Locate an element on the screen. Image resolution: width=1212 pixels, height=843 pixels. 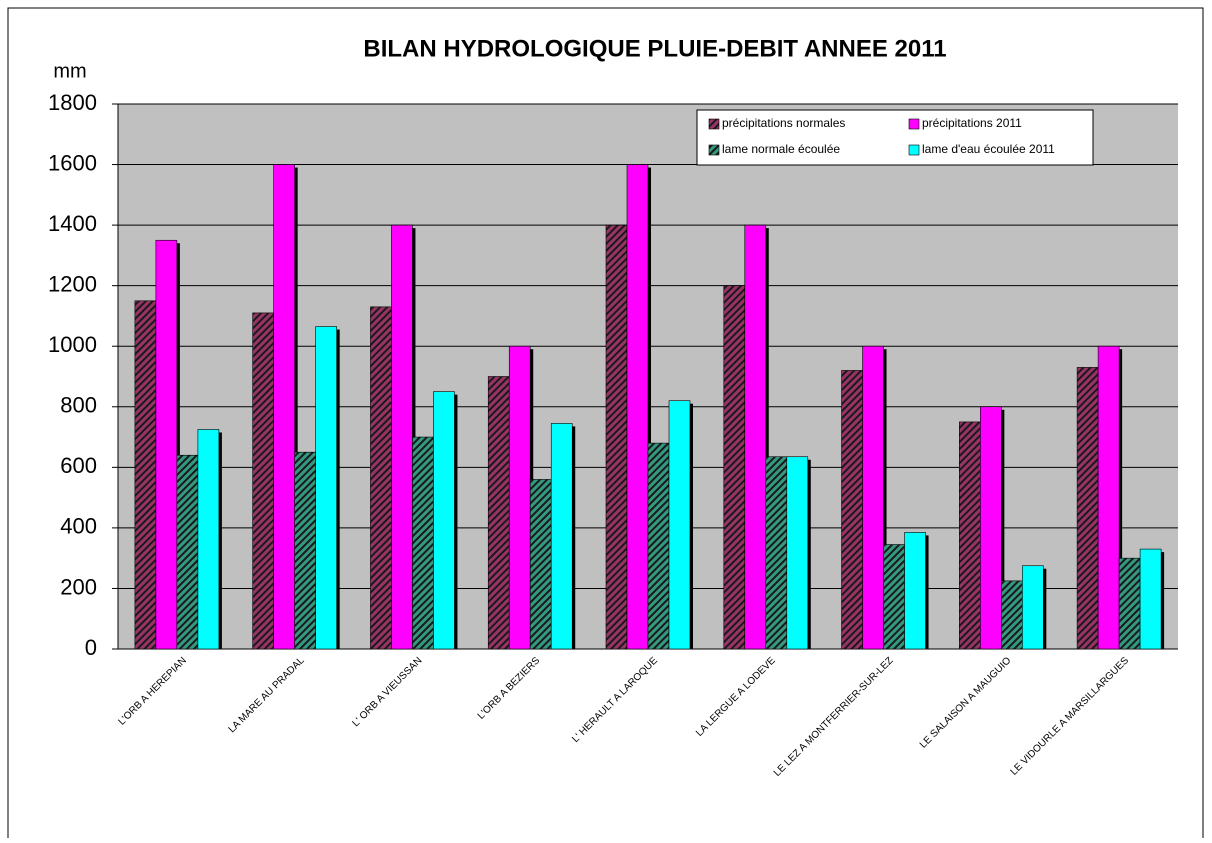
y-axis-label: mm is located at coordinates (69, 71).